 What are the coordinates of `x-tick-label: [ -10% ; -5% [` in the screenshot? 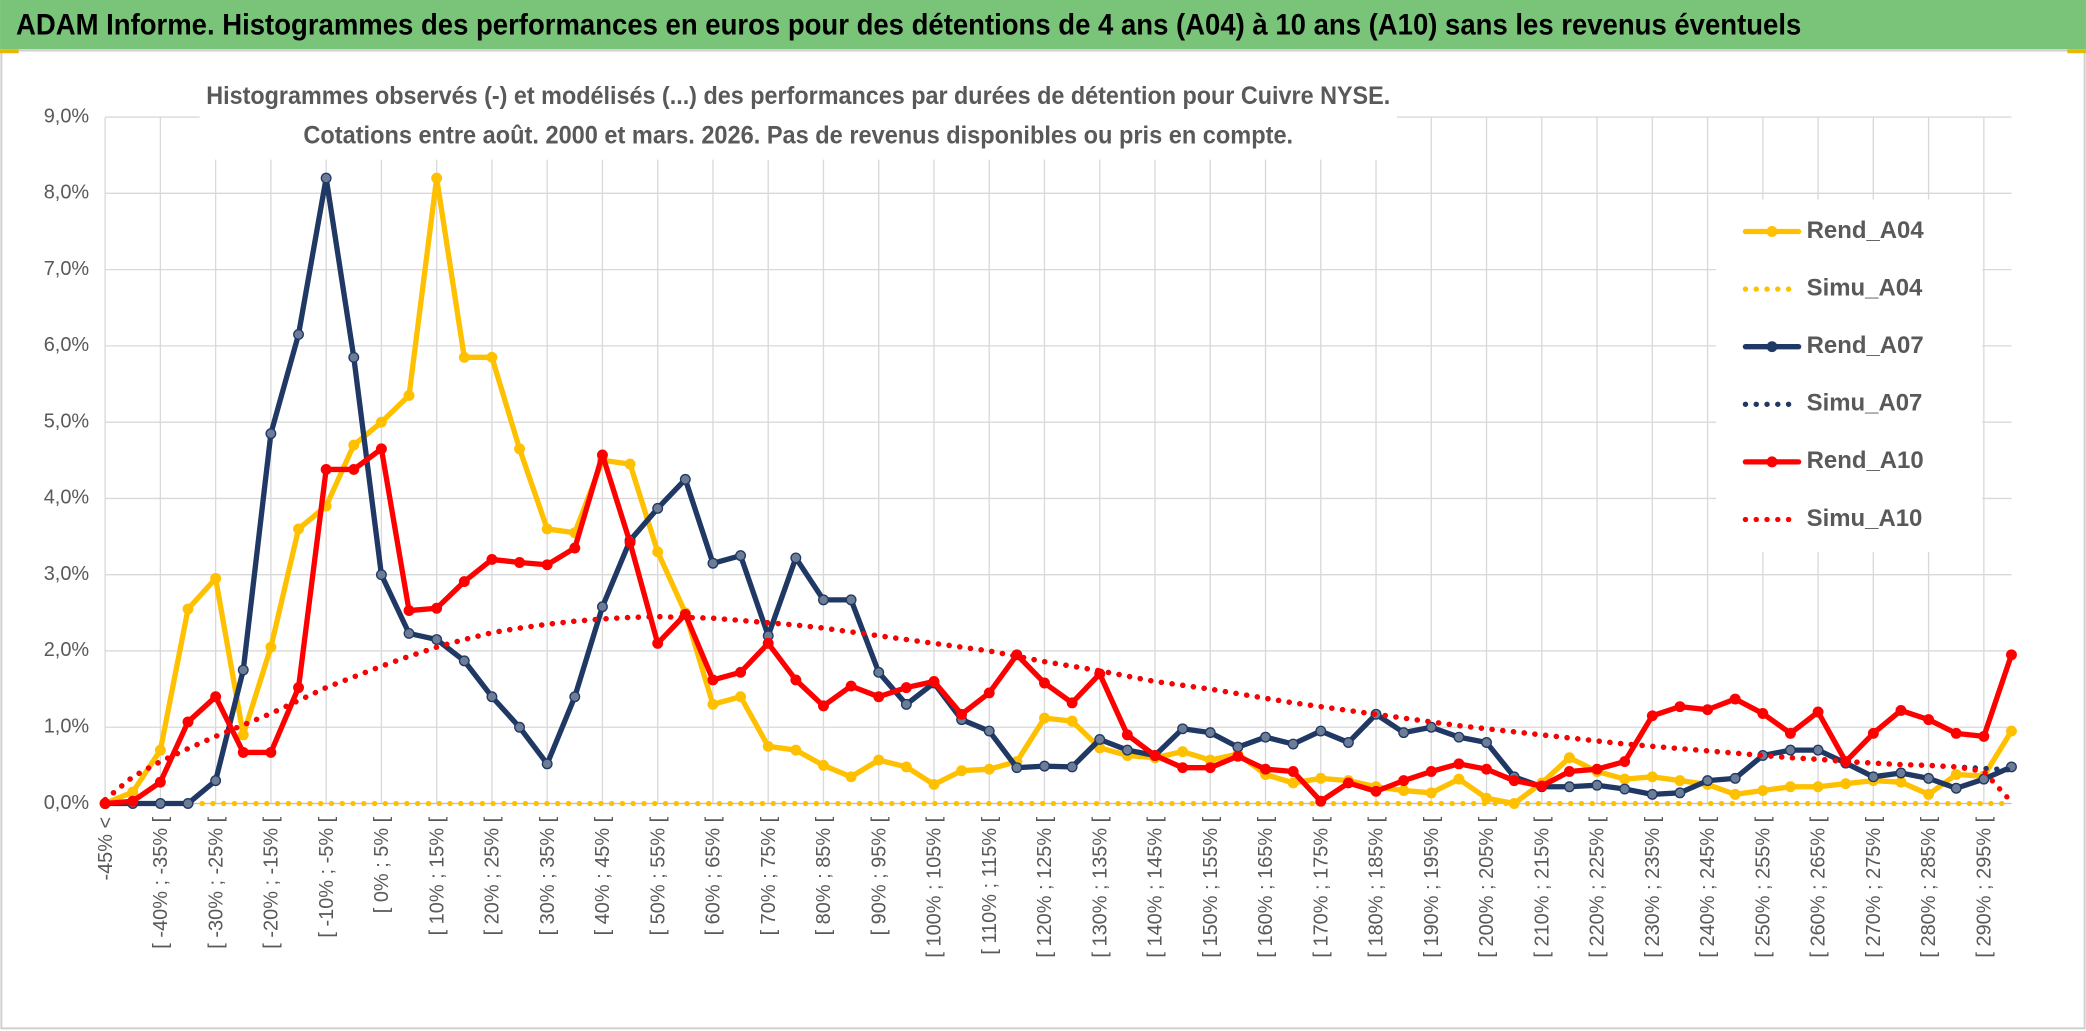 It's located at (327, 876).